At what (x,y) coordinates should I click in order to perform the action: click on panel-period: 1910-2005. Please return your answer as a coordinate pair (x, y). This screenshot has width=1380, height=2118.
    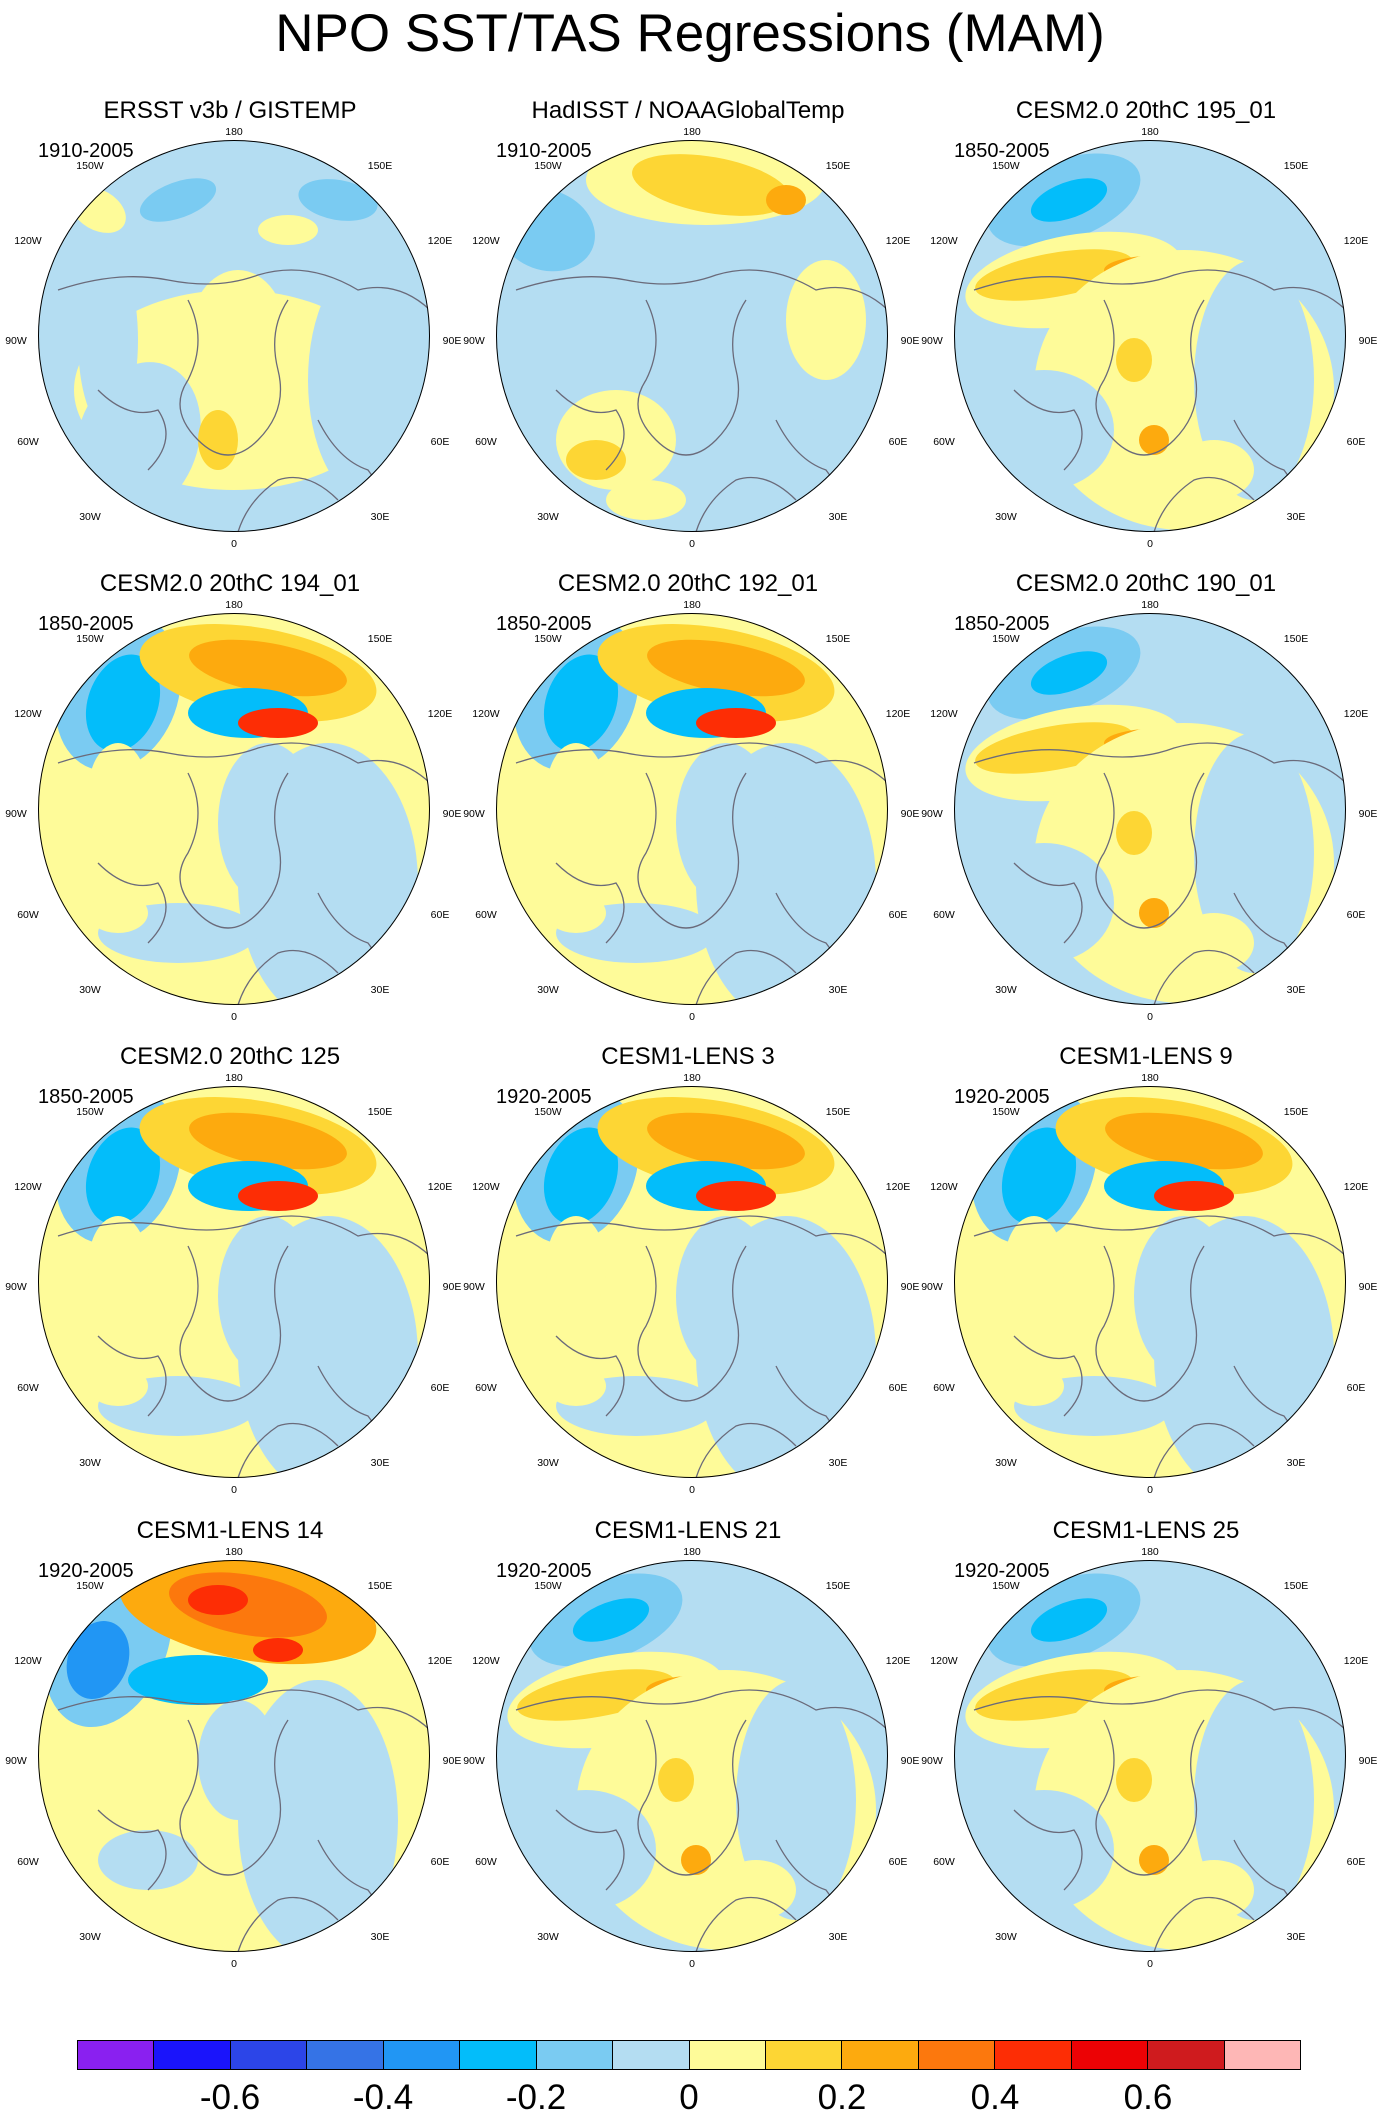
    Looking at the image, I should click on (544, 151).